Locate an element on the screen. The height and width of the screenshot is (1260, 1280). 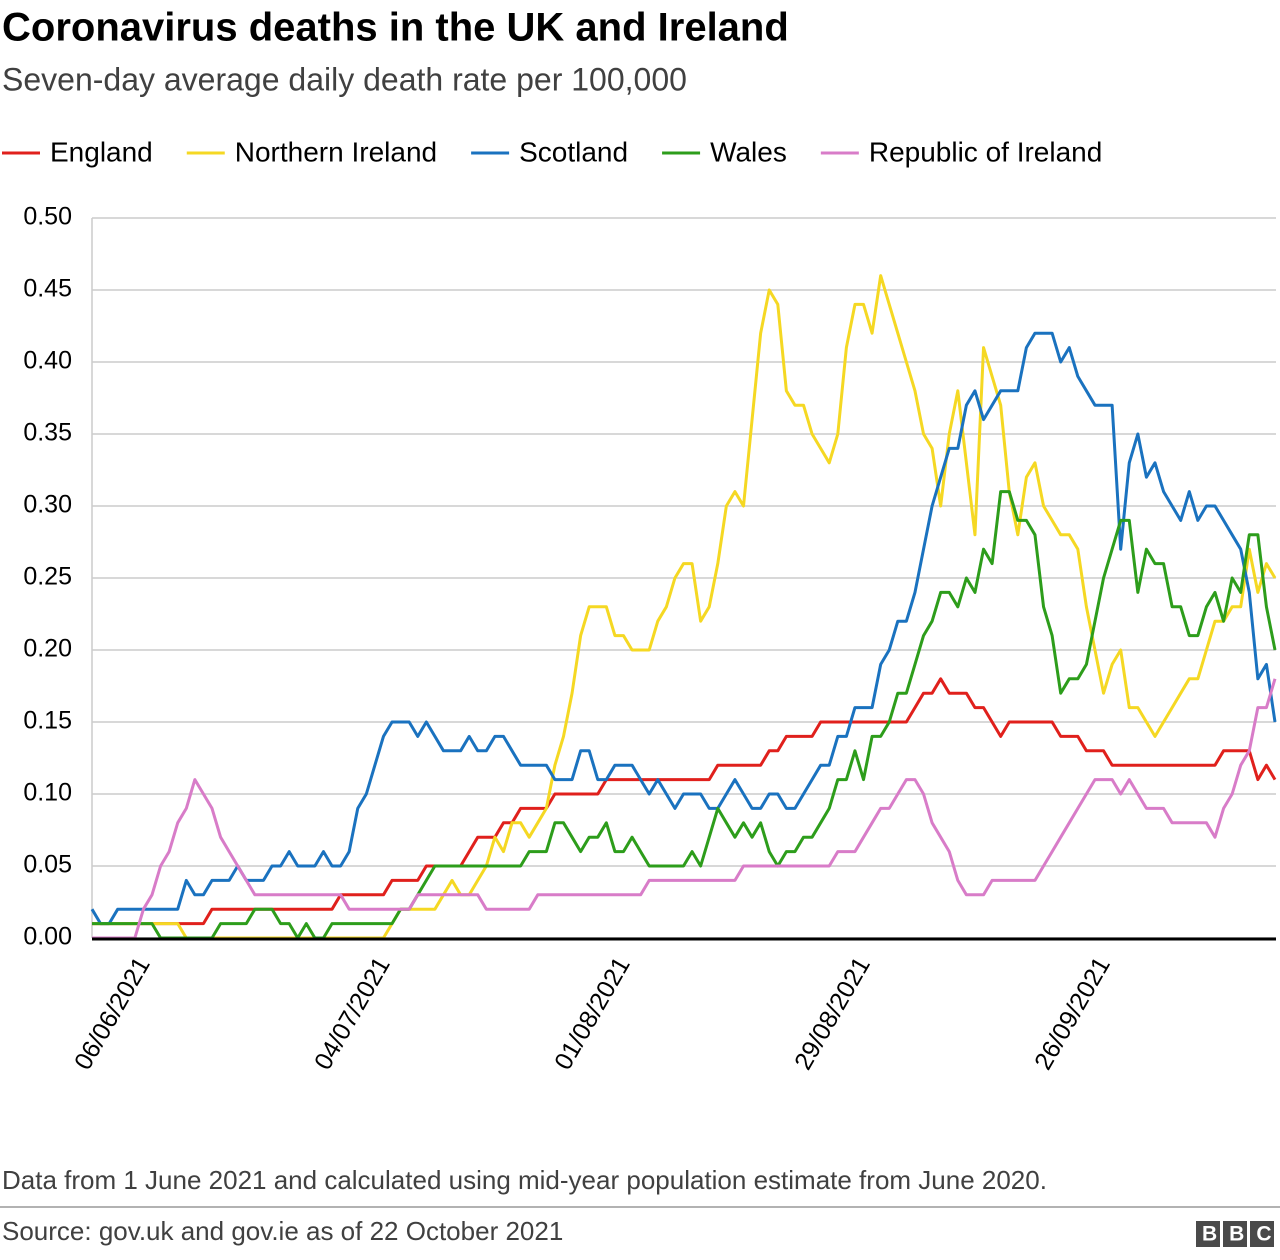
legend-label: Scotland is located at coordinates (573, 151).